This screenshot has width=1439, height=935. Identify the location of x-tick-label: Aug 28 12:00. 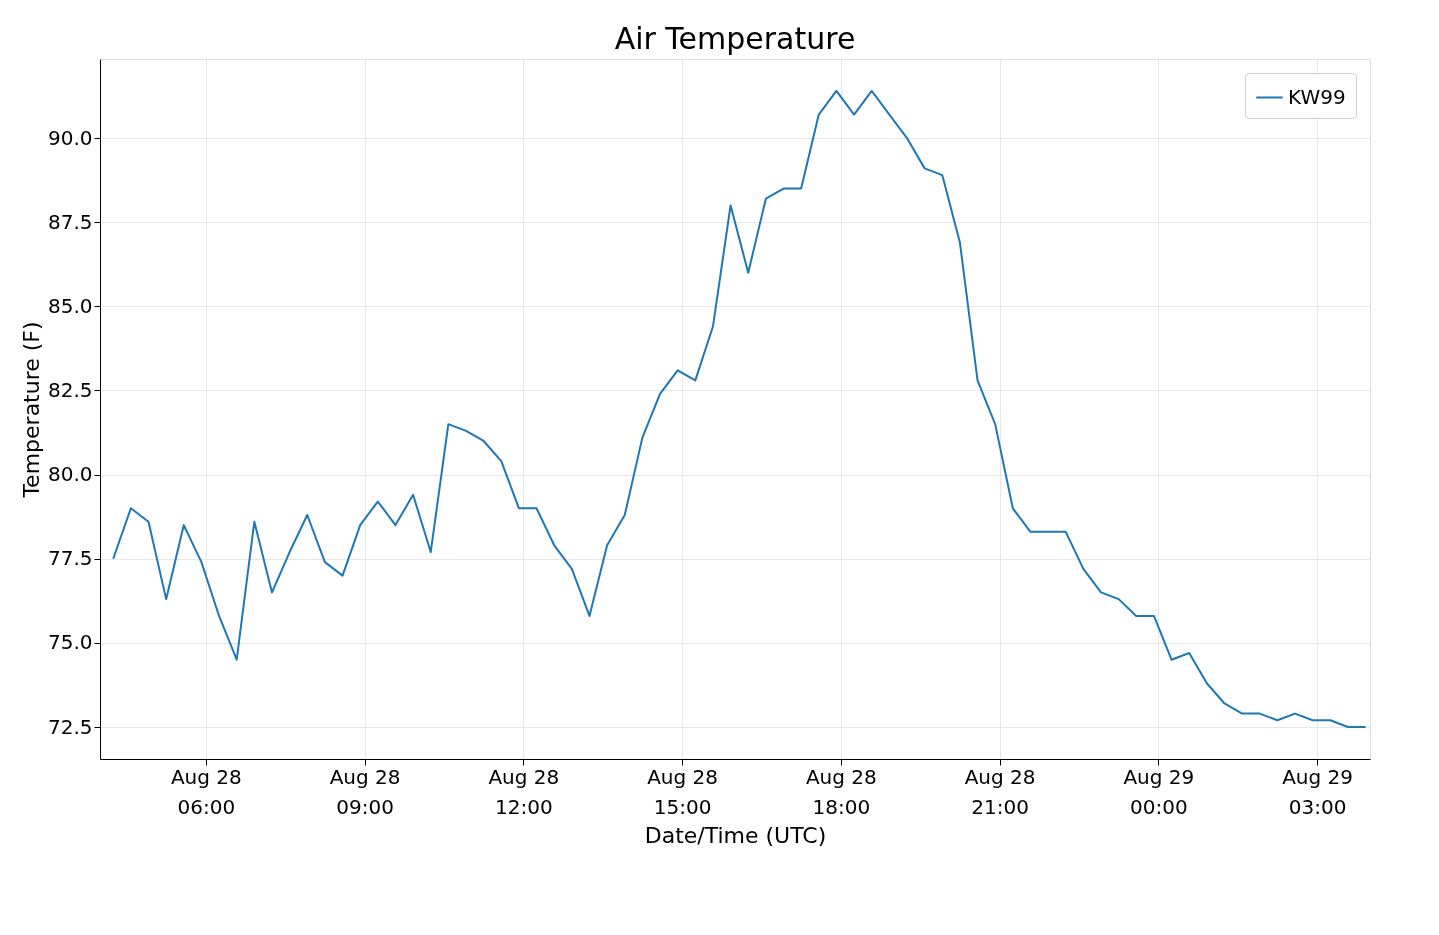
(524, 791).